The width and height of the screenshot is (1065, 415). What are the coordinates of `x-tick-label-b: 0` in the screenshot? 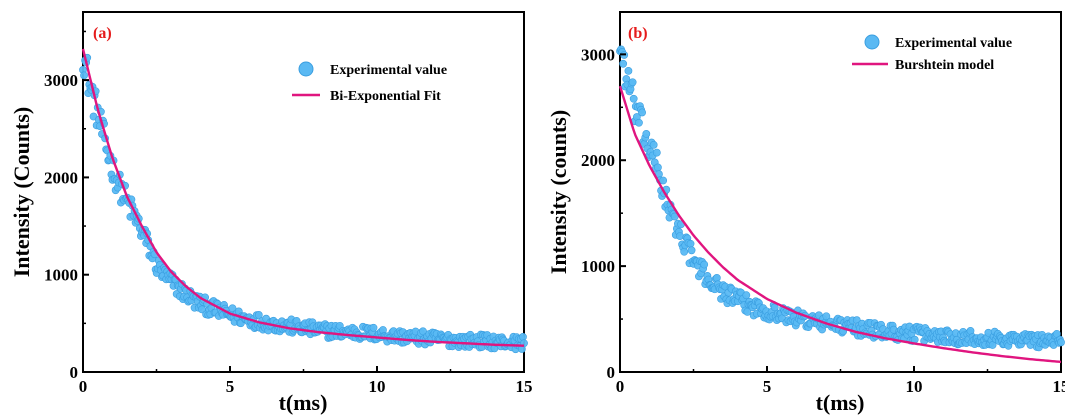 It's located at (620, 386).